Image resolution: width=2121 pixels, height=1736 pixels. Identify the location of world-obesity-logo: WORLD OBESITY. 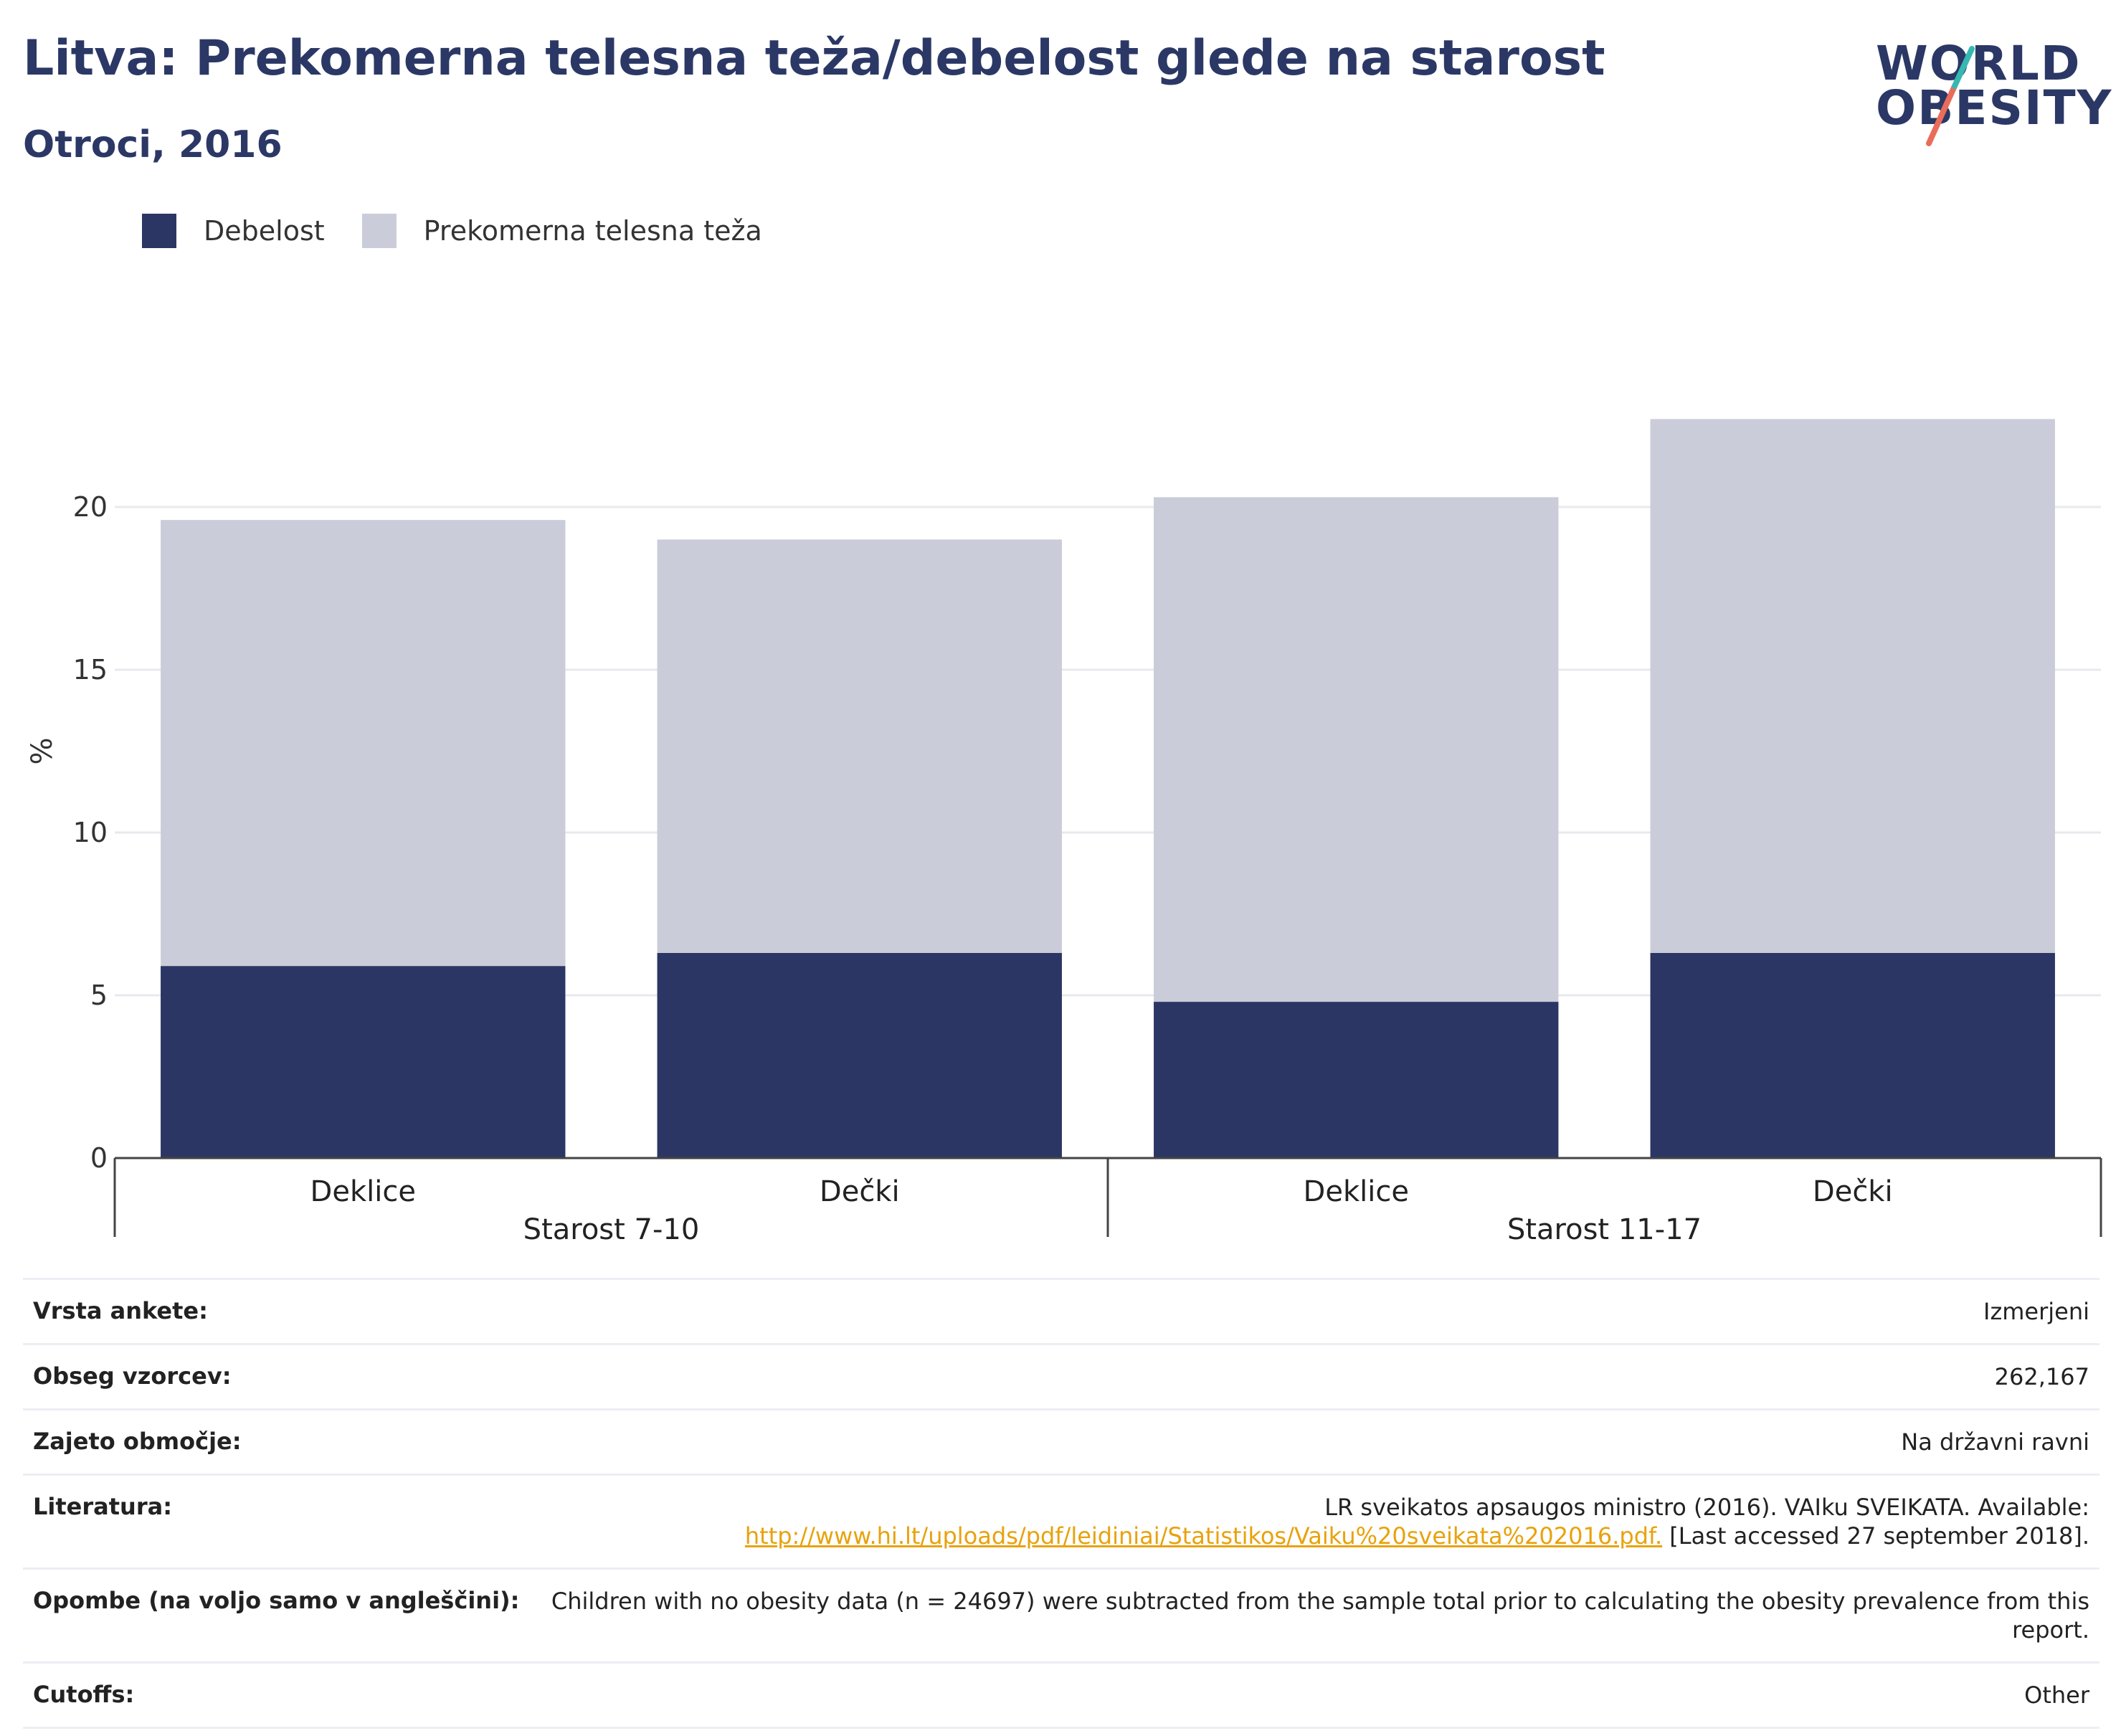
(1991, 94).